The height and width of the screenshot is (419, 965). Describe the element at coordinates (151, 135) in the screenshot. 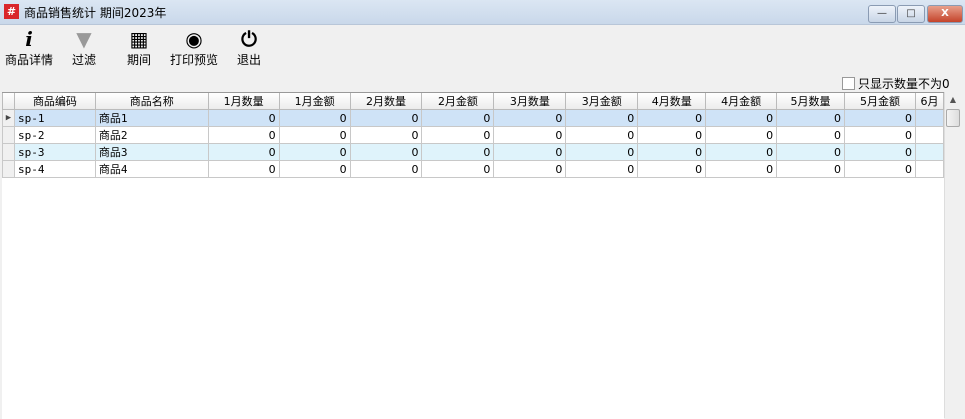

I see `table-cell: 商品2` at that location.